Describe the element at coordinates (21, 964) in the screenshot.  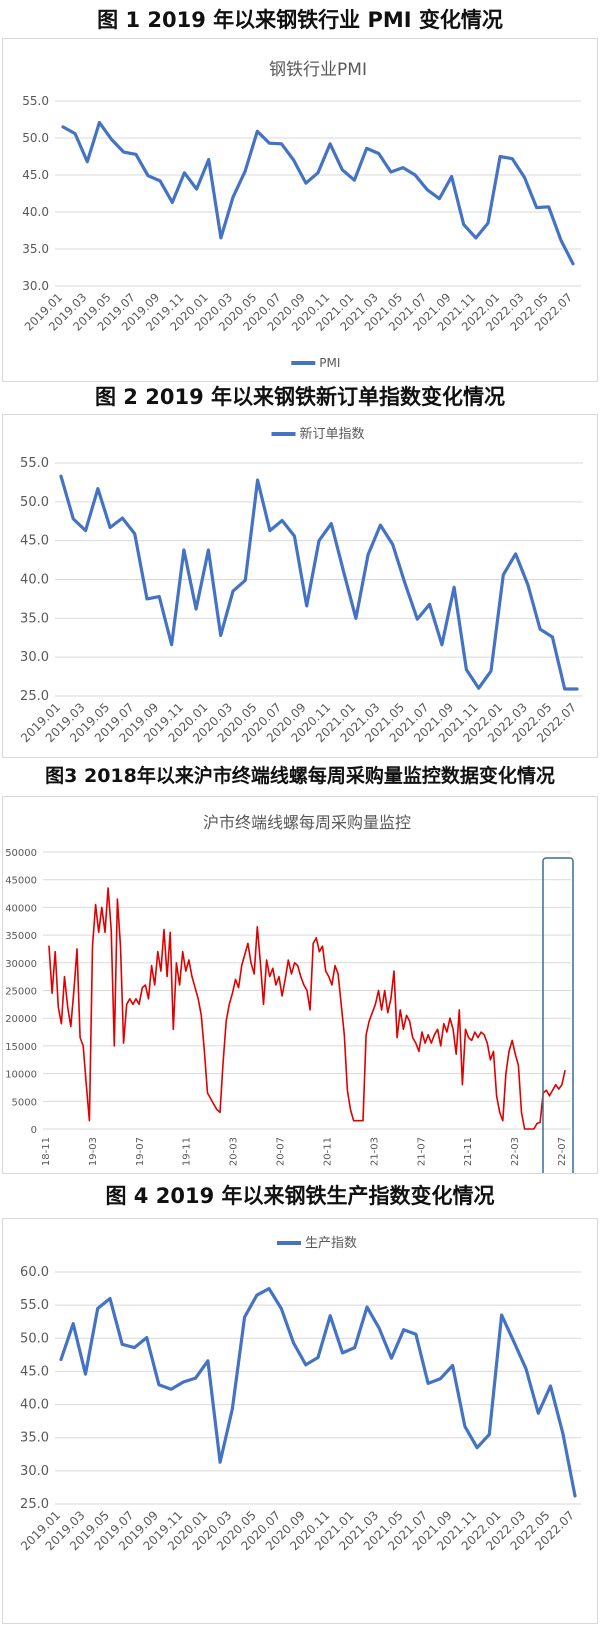
I see `y-tick-label: 30000` at that location.